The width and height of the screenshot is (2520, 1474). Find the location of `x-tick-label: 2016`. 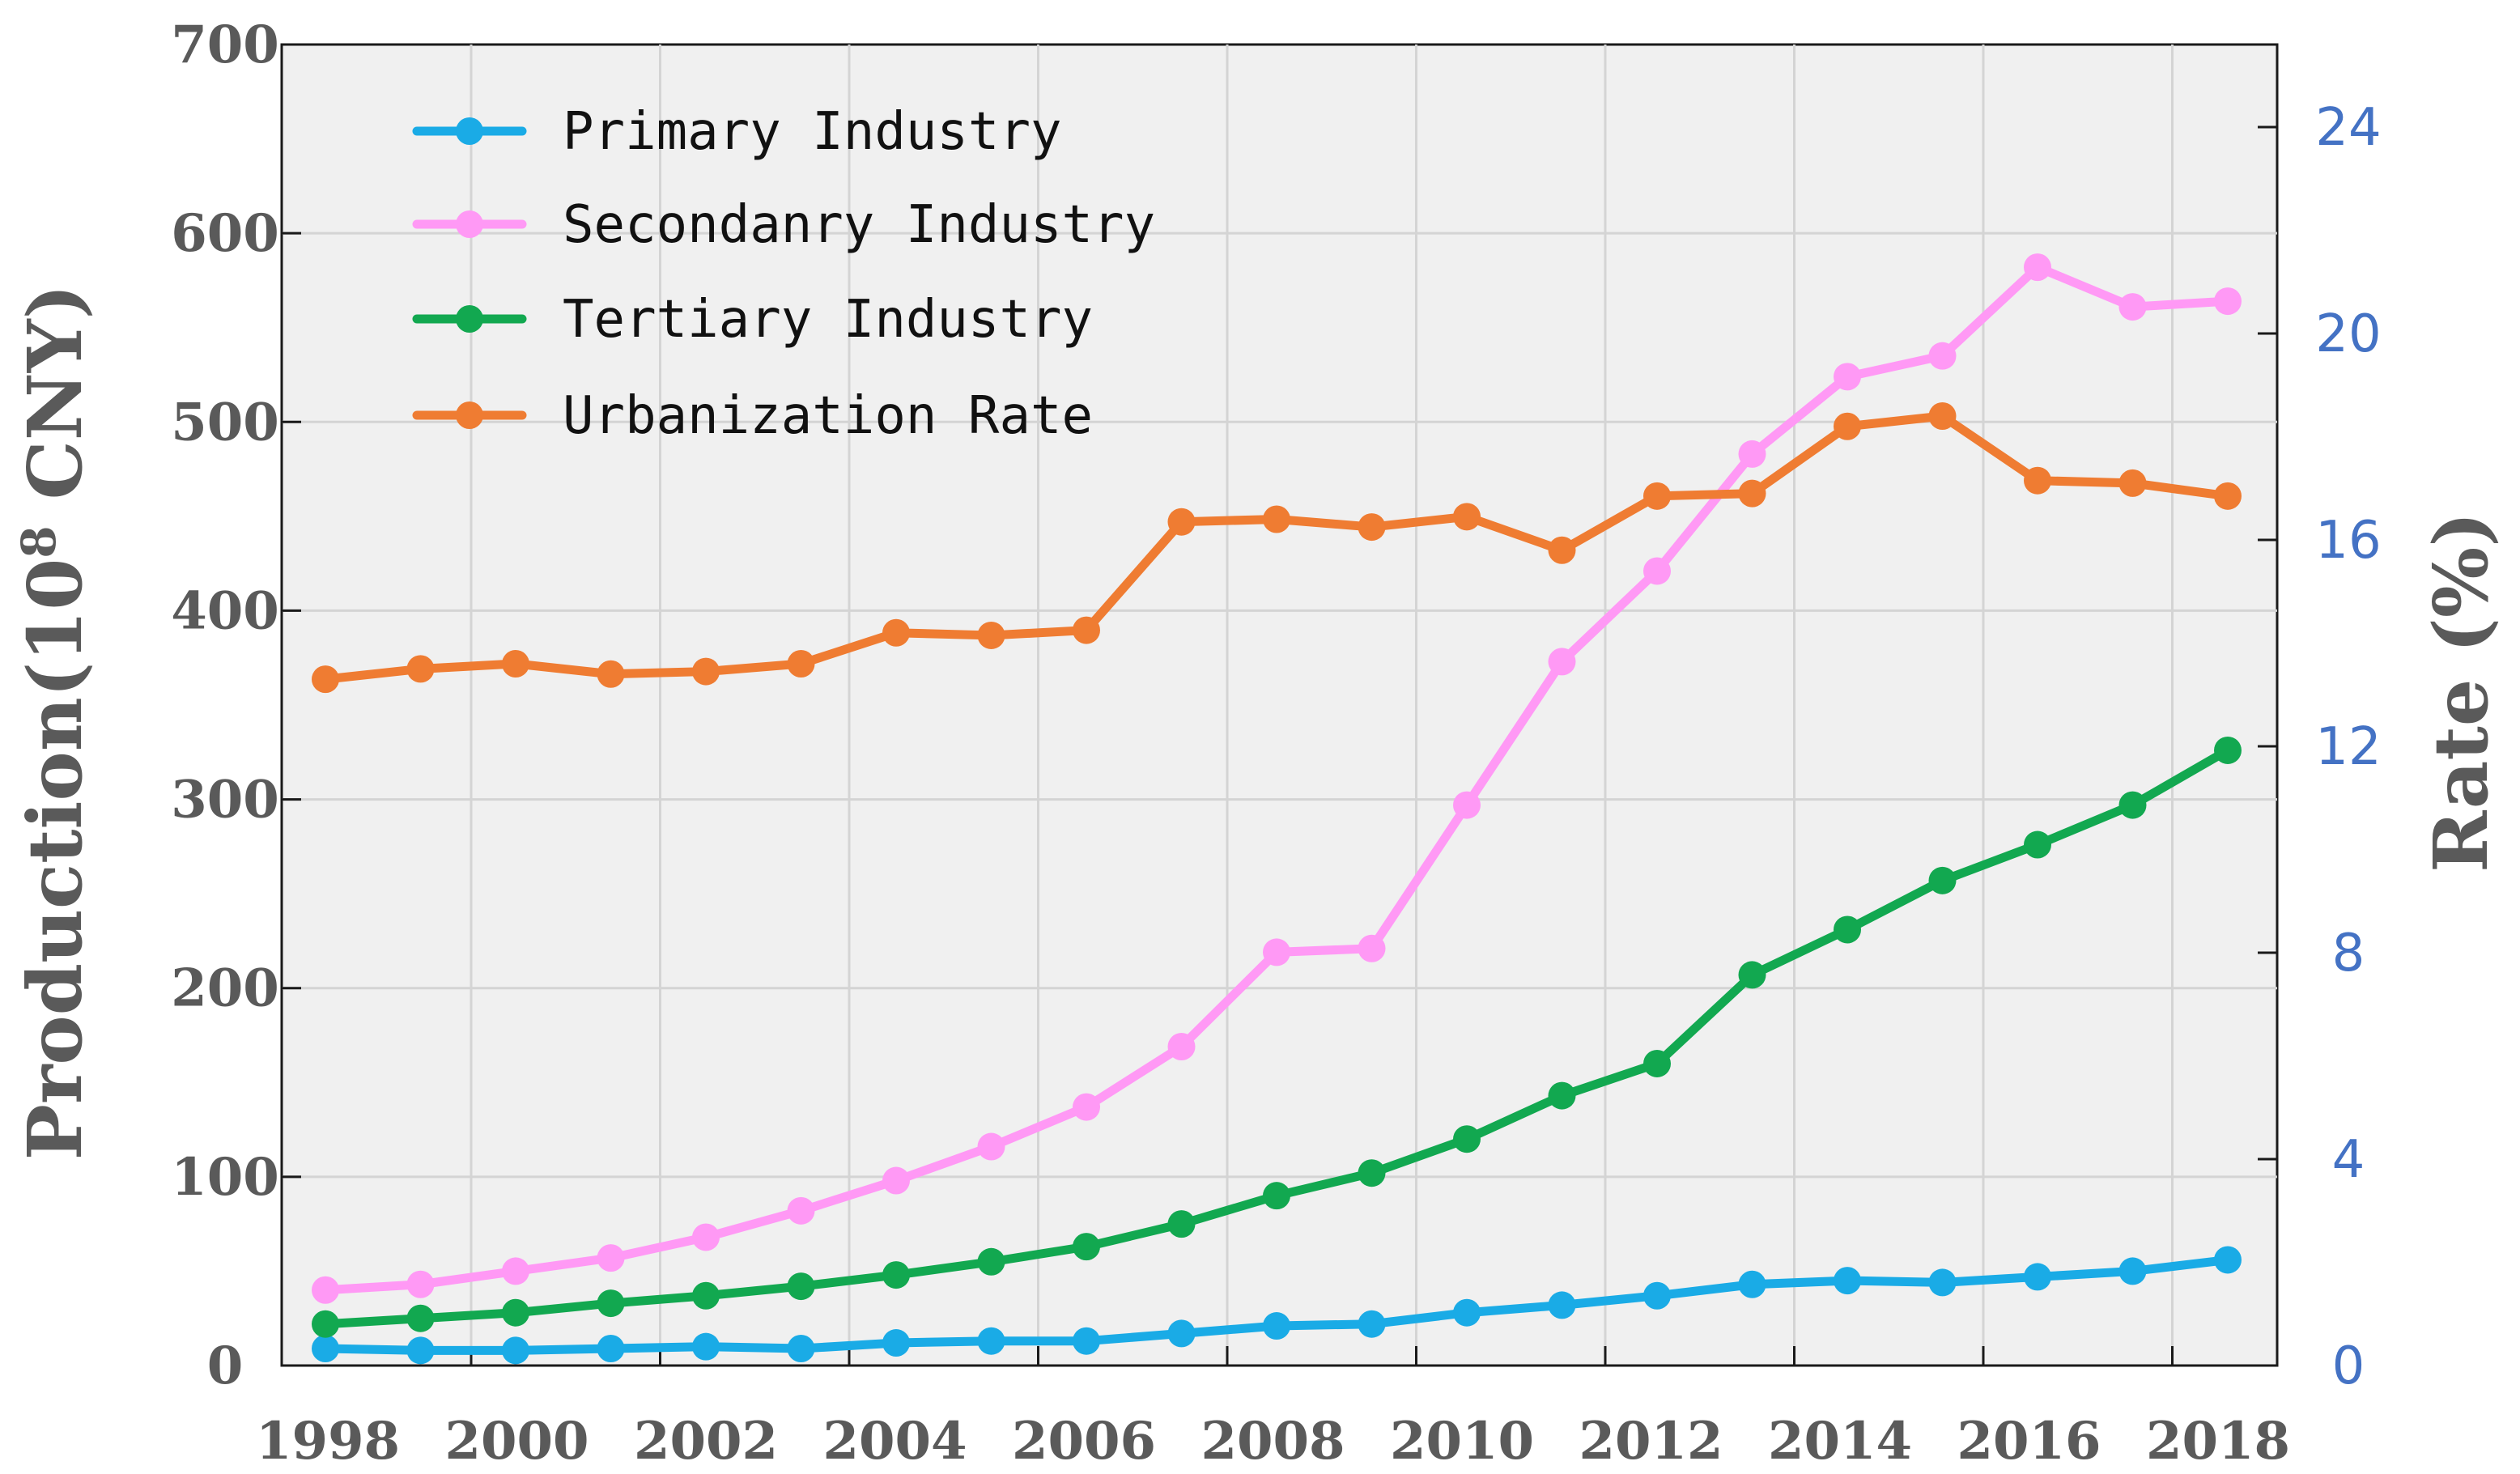

x-tick-label: 2016 is located at coordinates (2029, 1441).